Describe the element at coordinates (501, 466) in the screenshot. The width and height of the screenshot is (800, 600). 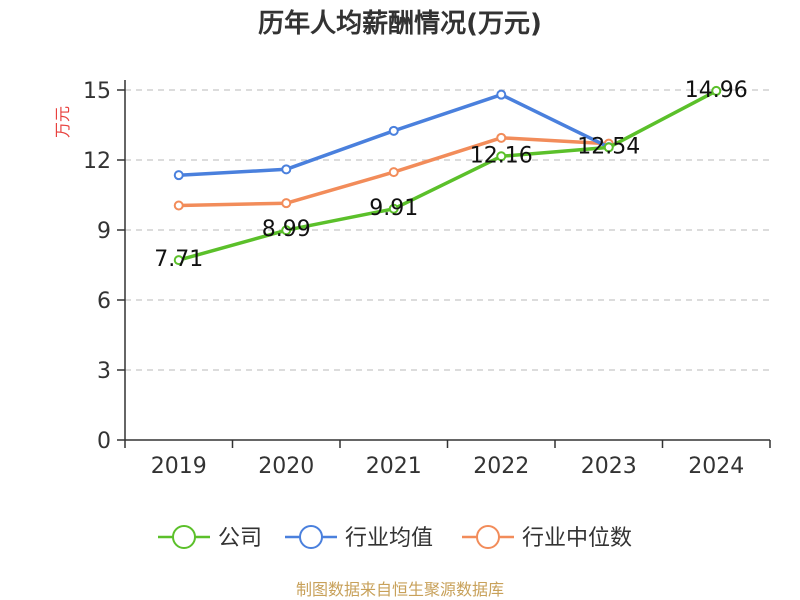
I see `x-tick-label: 2022` at that location.